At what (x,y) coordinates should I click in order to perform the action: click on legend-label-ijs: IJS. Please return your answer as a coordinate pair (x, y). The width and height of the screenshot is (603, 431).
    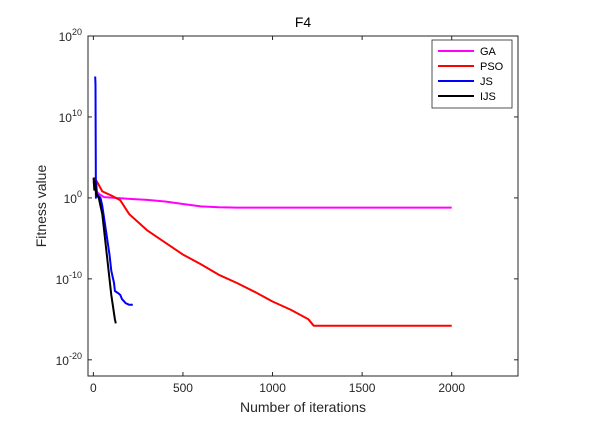
    Looking at the image, I should click on (488, 97).